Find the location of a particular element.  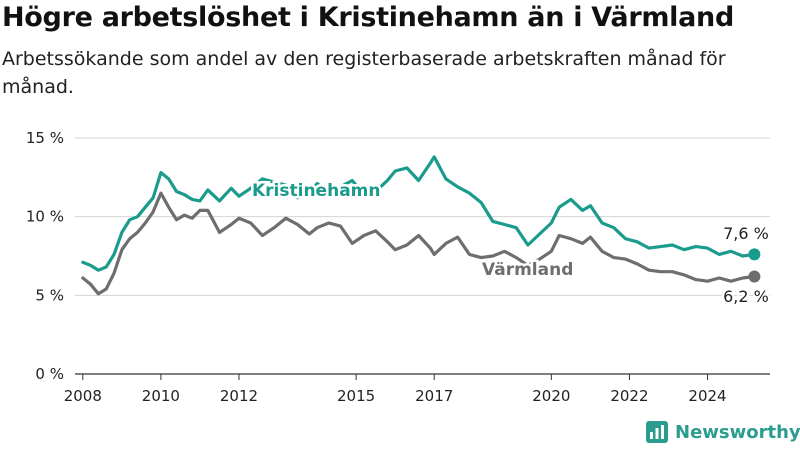

newsworthy-logo-icon is located at coordinates (657, 432).